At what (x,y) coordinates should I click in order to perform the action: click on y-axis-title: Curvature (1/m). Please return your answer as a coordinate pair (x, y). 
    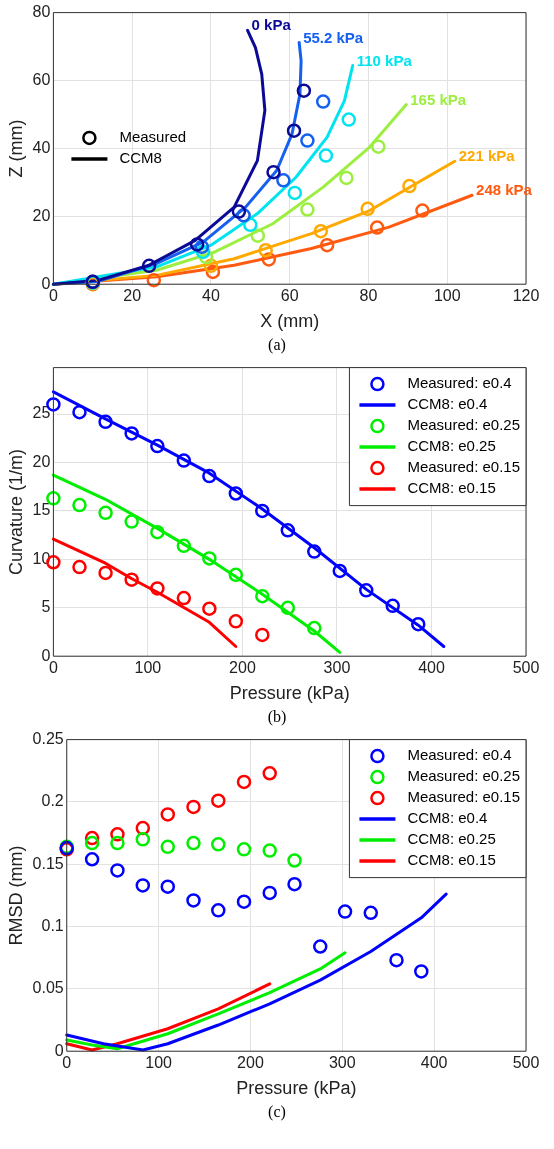
    Looking at the image, I should click on (15, 511).